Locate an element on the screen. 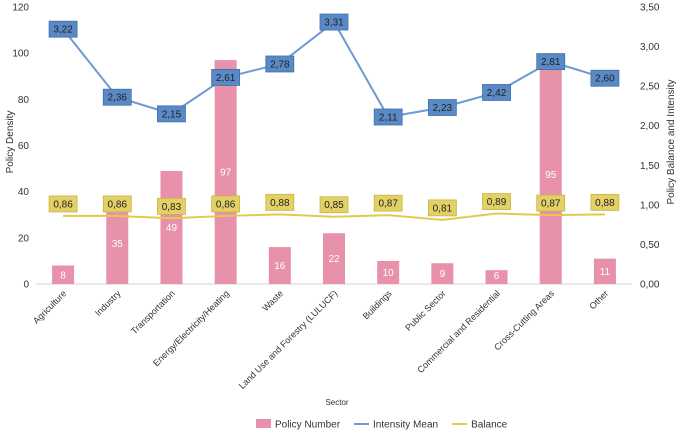 The width and height of the screenshot is (685, 437). bar-data-label: 95 is located at coordinates (551, 175).